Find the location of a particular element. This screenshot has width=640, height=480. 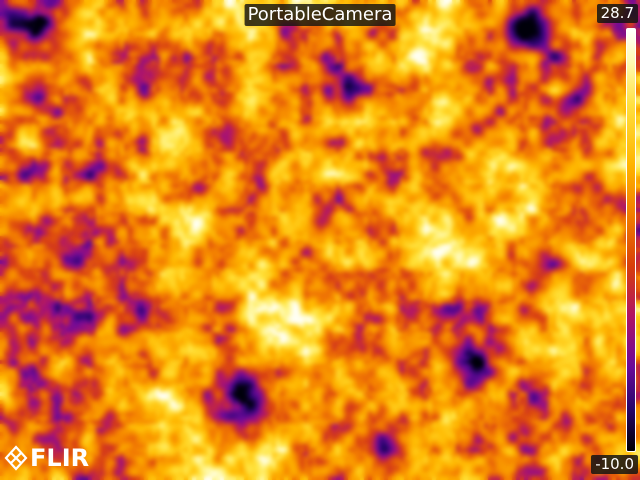

flir-logo-text: FLIR is located at coordinates (60, 458).